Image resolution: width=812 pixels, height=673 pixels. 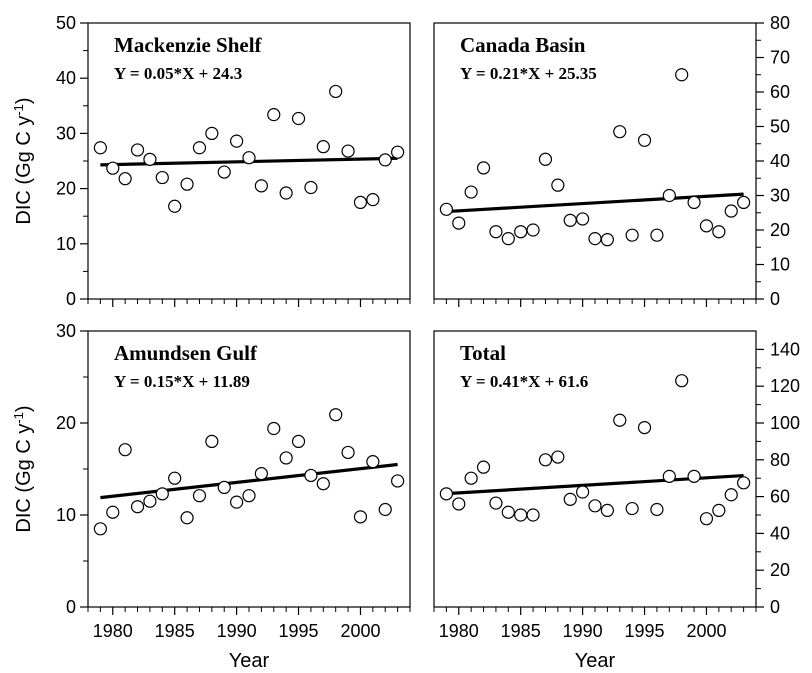 I want to click on panel-title: Amundsen Gulf, so click(x=186, y=353).